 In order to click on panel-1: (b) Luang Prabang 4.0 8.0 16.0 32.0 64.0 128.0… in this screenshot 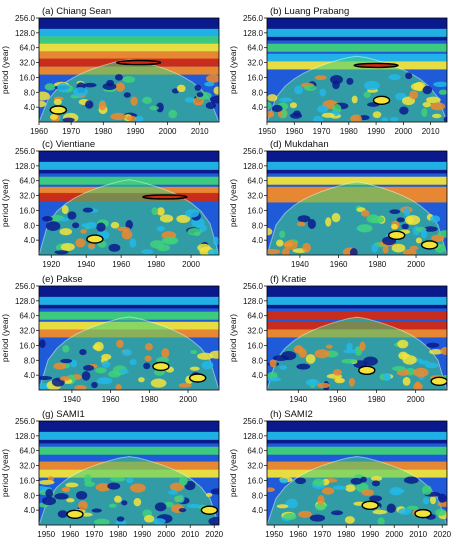, I will do `click(338, 71)`.